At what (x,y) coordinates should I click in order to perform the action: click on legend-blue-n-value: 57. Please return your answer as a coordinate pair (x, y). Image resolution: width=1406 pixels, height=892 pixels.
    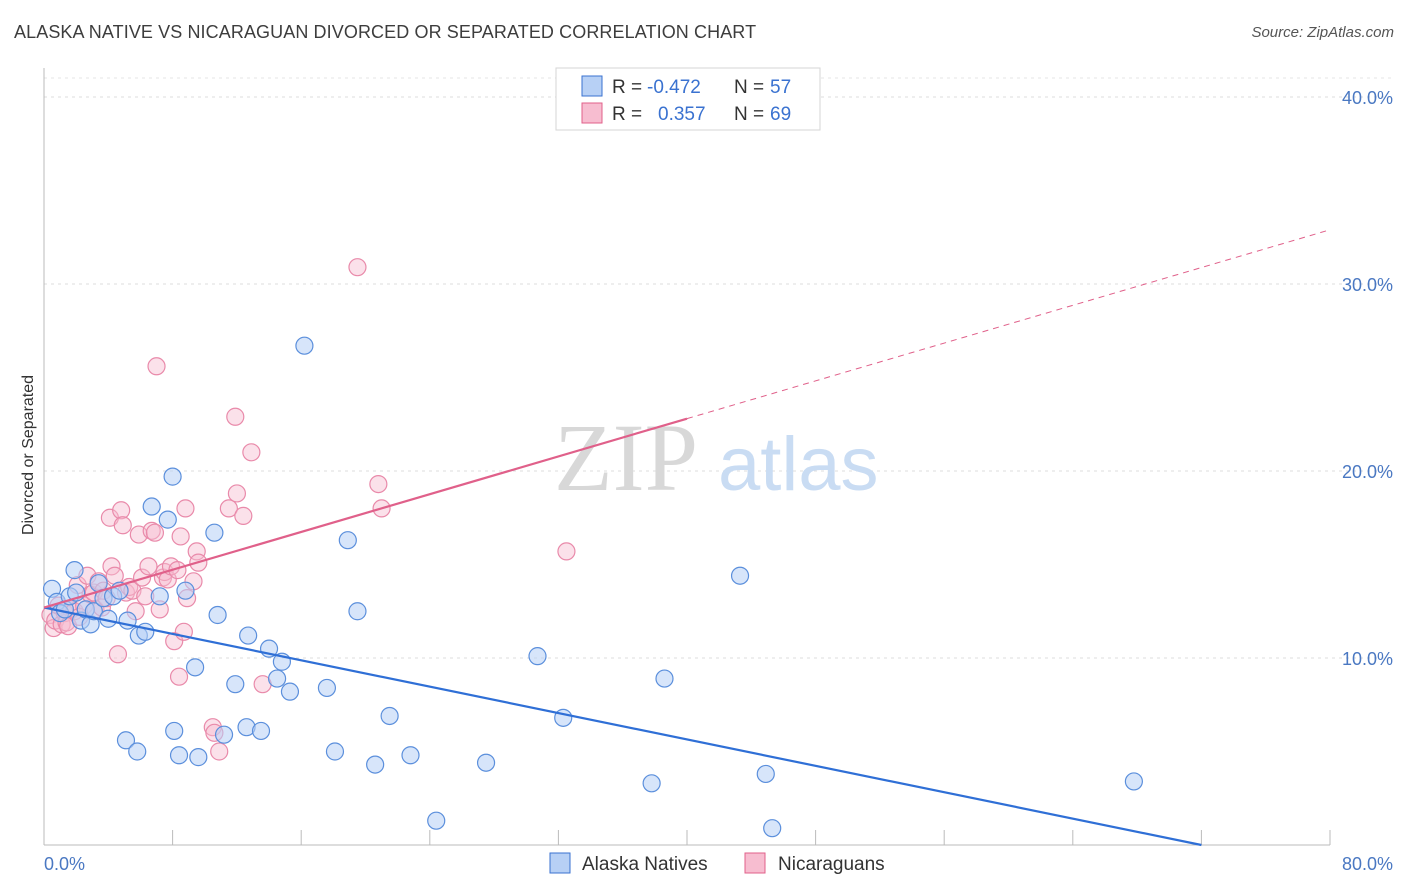
    Looking at the image, I should click on (780, 87).